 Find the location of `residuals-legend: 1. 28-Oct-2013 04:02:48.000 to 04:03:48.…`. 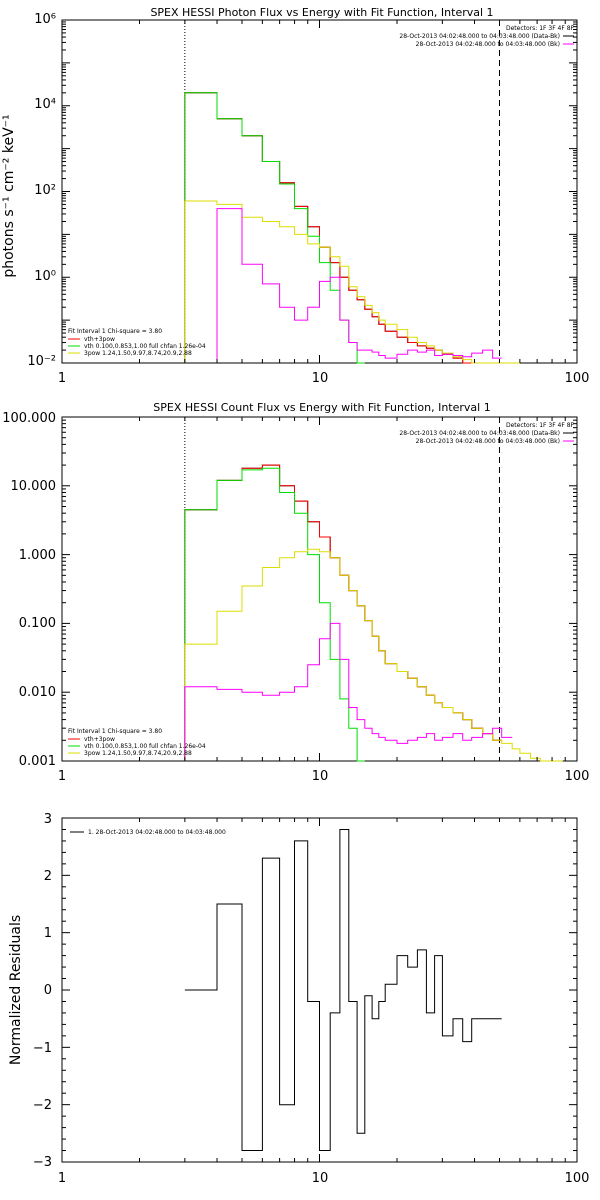

residuals-legend: 1. 28-Oct-2013 04:02:48.000 to 04:03:48.… is located at coordinates (148, 832).